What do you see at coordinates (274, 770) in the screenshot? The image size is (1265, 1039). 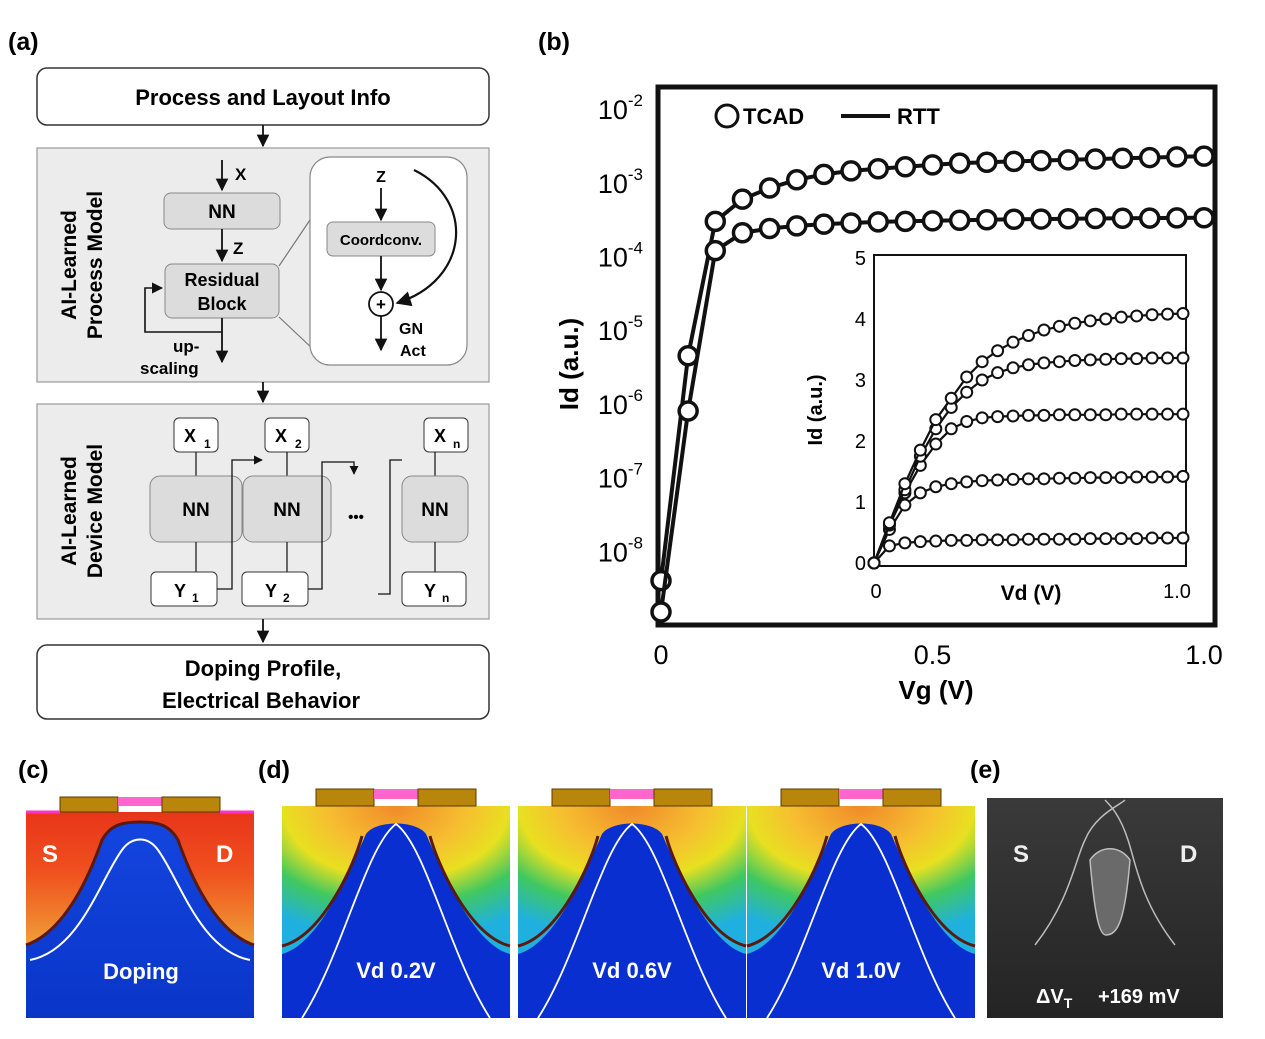 I see `panel-d-label: (d)` at bounding box center [274, 770].